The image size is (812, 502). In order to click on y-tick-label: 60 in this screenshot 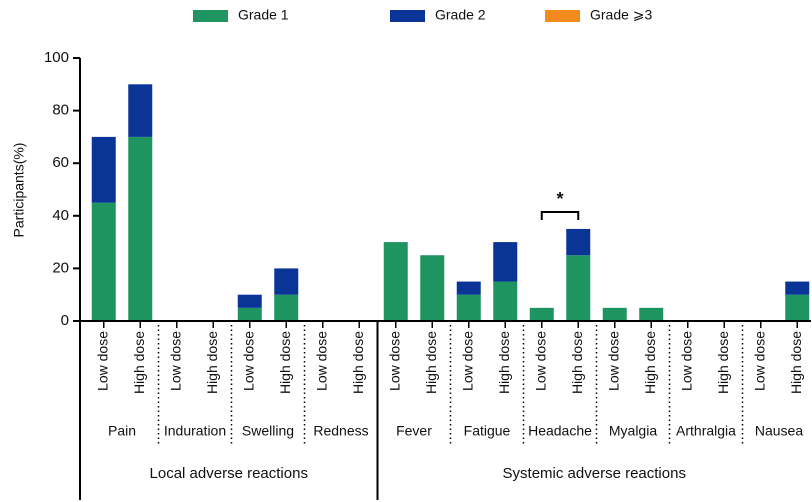, I will do `click(60, 162)`.